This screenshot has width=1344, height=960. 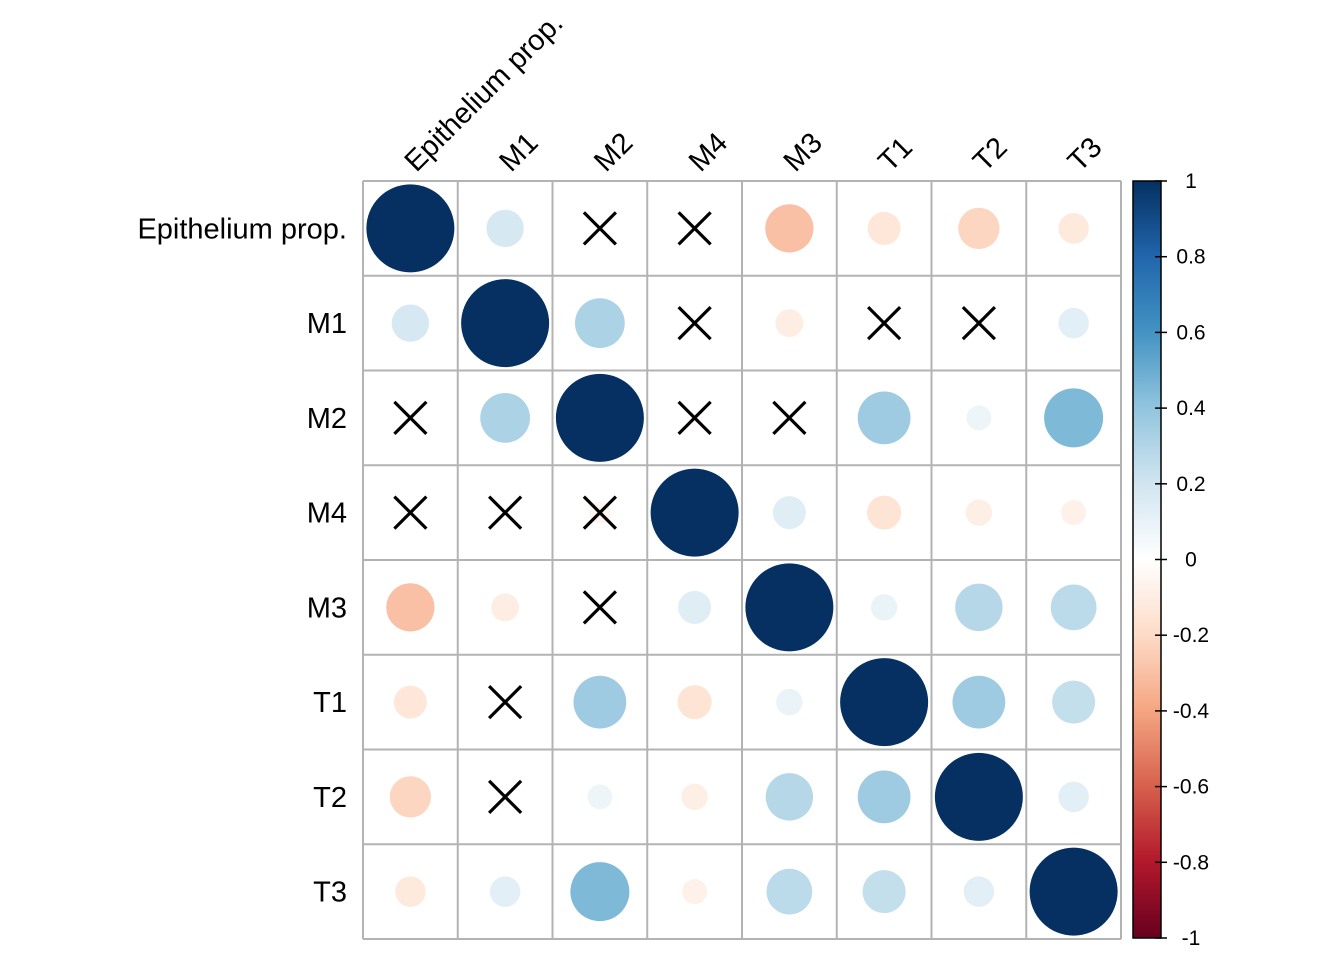 I want to click on corr-circle-t1-m3, so click(x=789, y=702).